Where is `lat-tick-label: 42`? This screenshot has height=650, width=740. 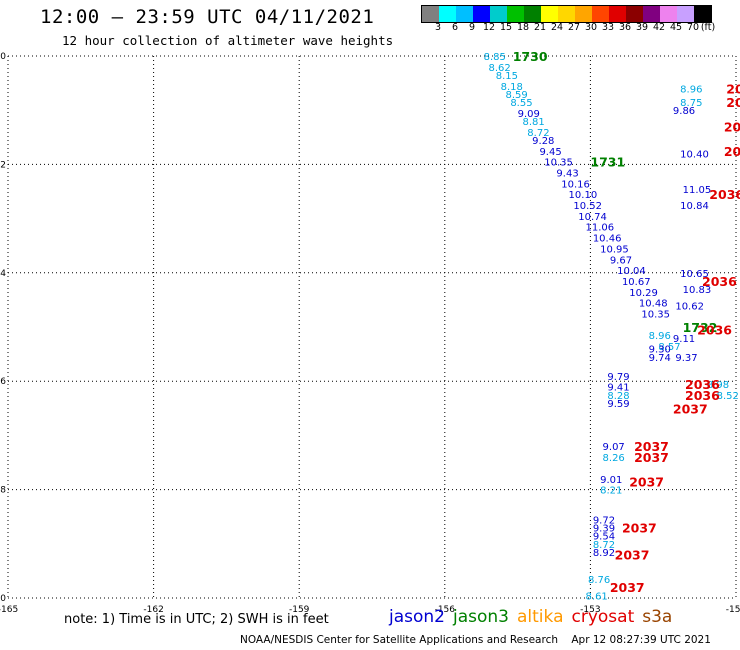
lat-tick-label: 42 is located at coordinates (3, 165).